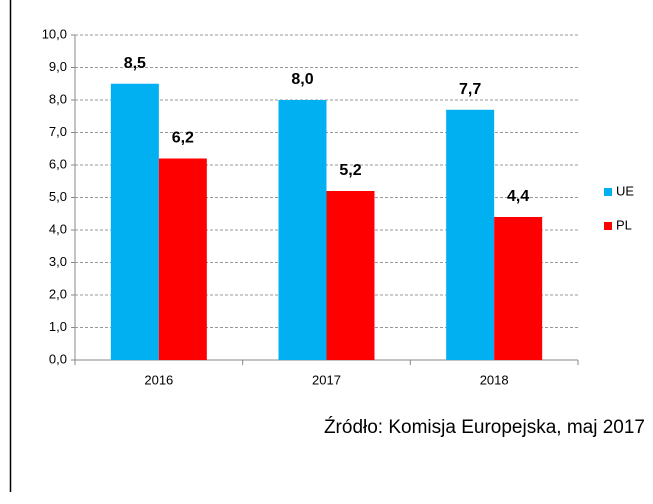  What do you see at coordinates (518, 196) in the screenshot?
I see `data-label: 4,4` at bounding box center [518, 196].